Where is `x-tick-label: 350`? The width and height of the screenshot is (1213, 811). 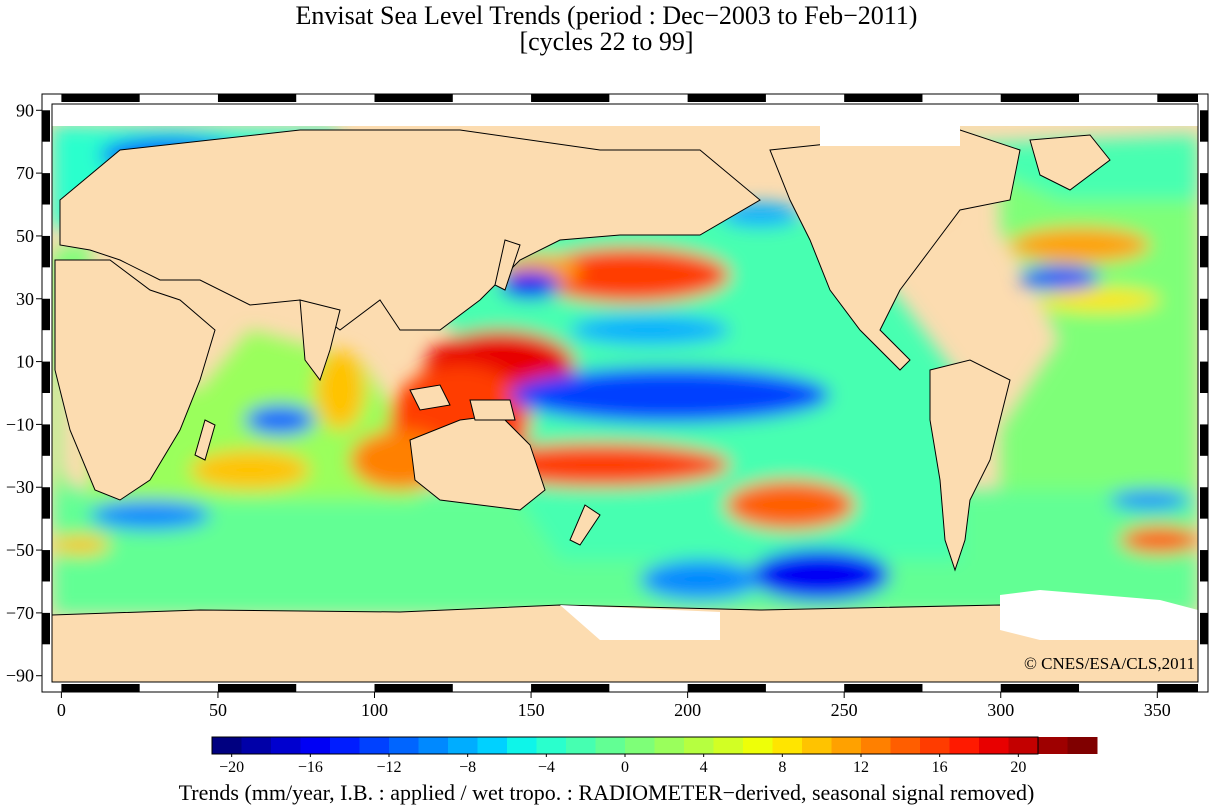
x-tick-label: 350 is located at coordinates (1157, 710).